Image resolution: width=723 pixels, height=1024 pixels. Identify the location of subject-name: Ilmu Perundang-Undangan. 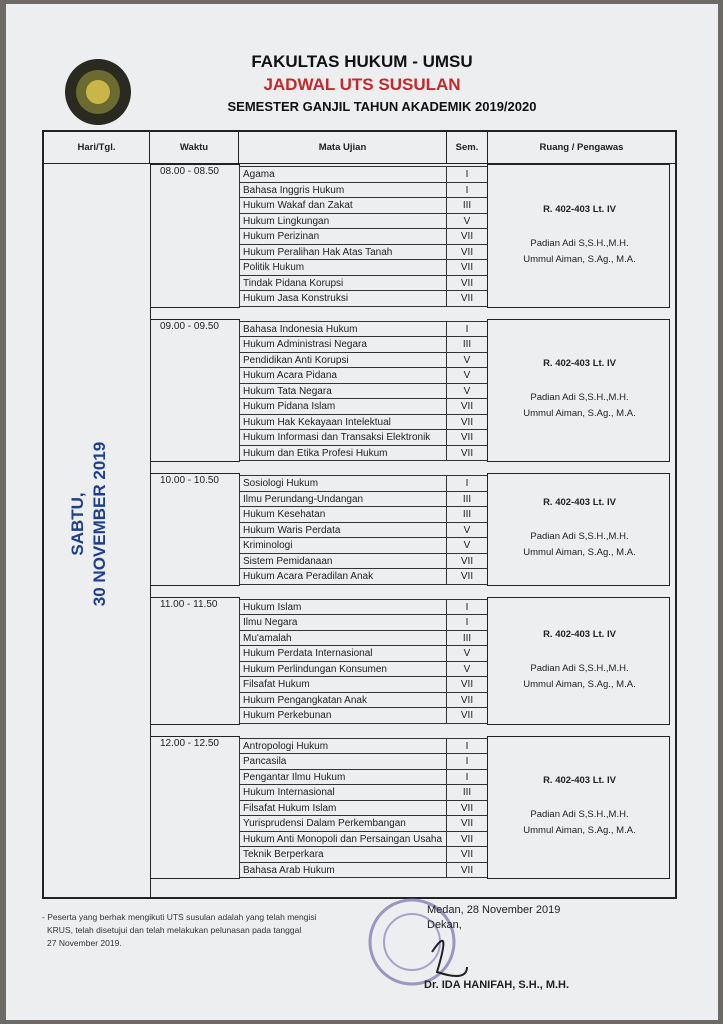
(343, 498).